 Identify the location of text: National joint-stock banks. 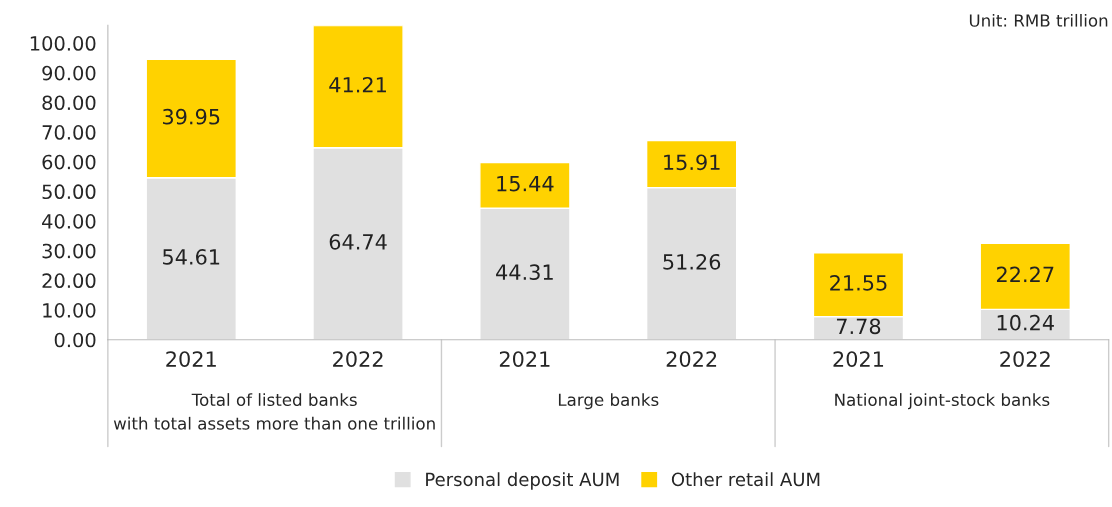
(942, 401).